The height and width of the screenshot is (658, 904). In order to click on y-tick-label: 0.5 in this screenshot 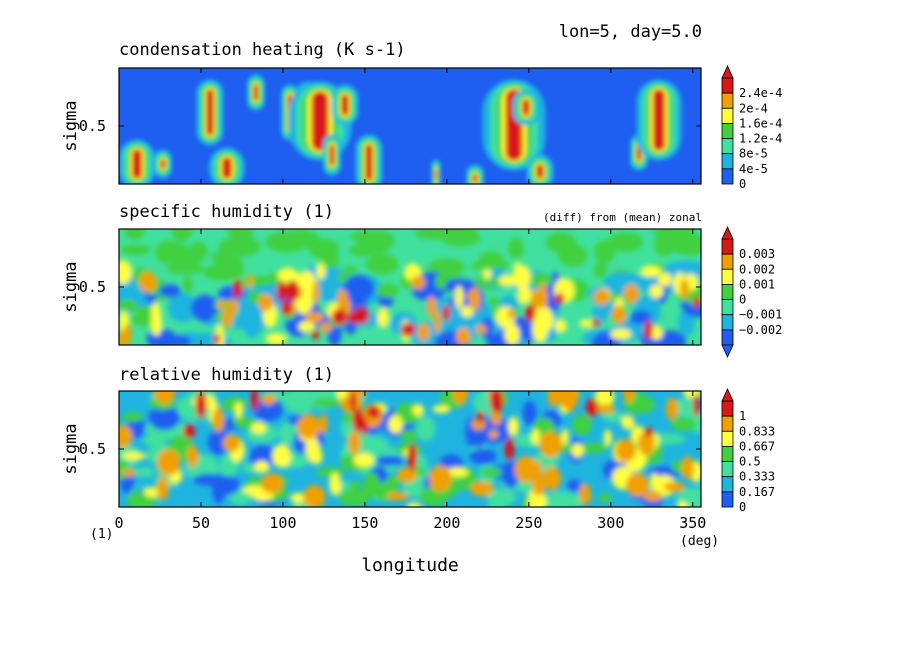, I will do `click(92, 287)`.